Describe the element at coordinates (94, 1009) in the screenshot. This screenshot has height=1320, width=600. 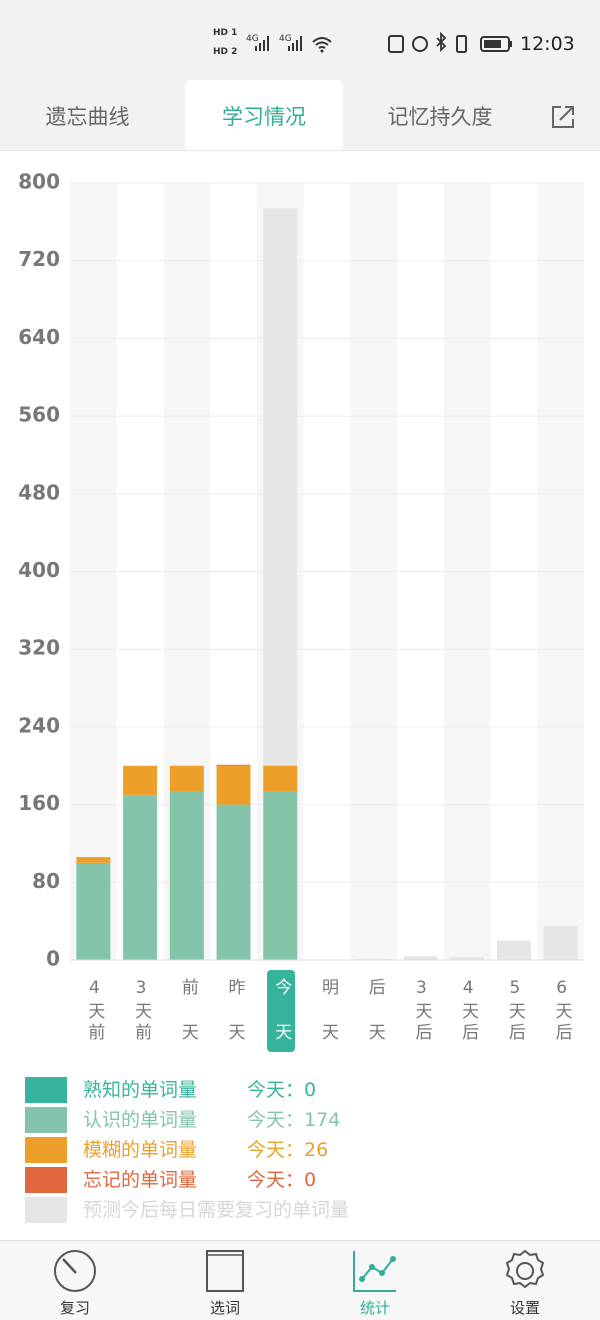
I see `x-tick-label: 4天前` at that location.